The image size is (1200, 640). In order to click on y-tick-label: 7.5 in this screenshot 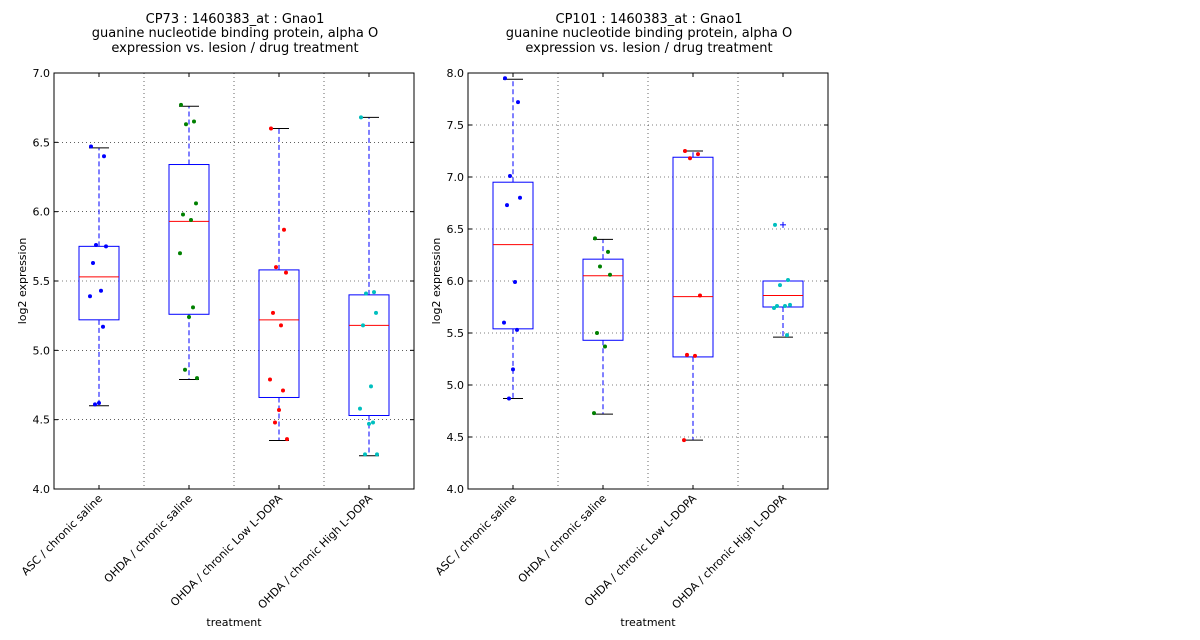, I will do `click(456, 125)`.